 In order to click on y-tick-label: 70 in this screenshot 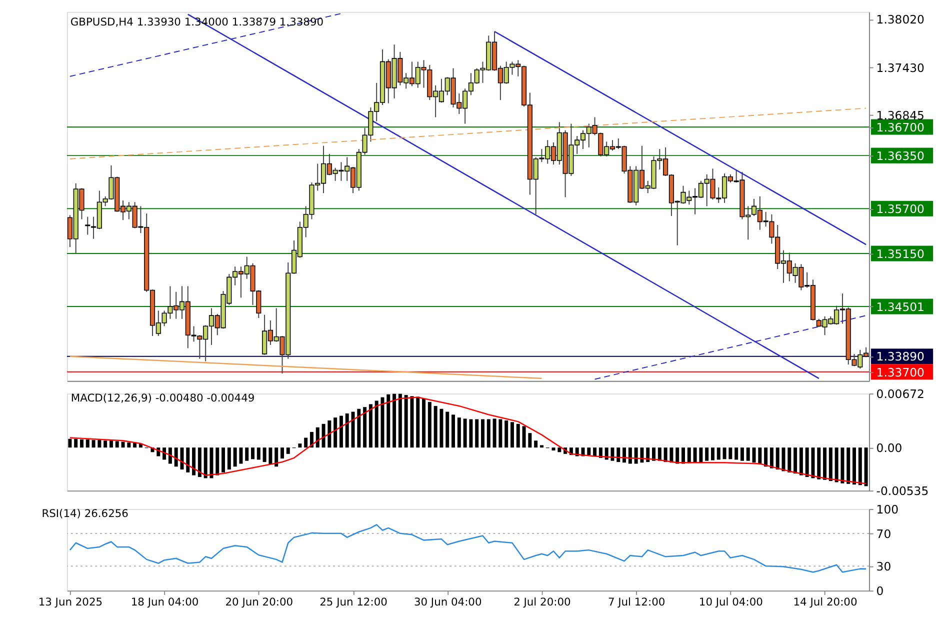, I will do `click(884, 533)`.